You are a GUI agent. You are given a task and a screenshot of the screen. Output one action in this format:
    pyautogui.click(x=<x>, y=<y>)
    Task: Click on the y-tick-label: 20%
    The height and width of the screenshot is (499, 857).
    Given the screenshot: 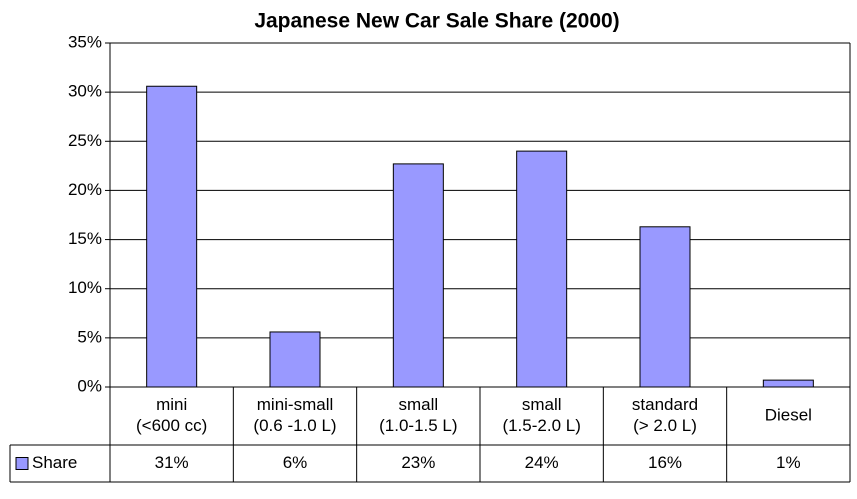 What is the action you would take?
    pyautogui.click(x=85, y=189)
    